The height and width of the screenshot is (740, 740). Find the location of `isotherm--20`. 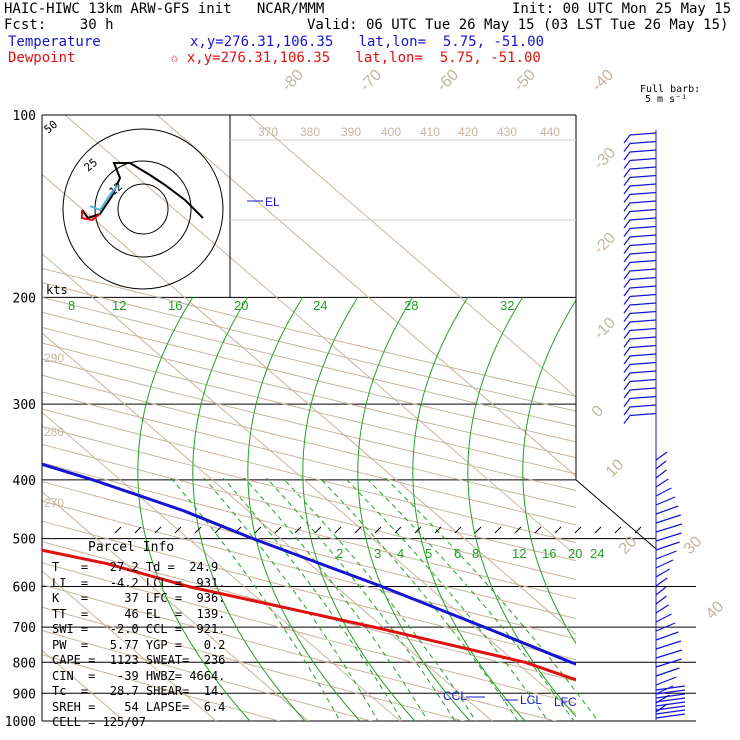

isotherm--20 is located at coordinates (175, 606).